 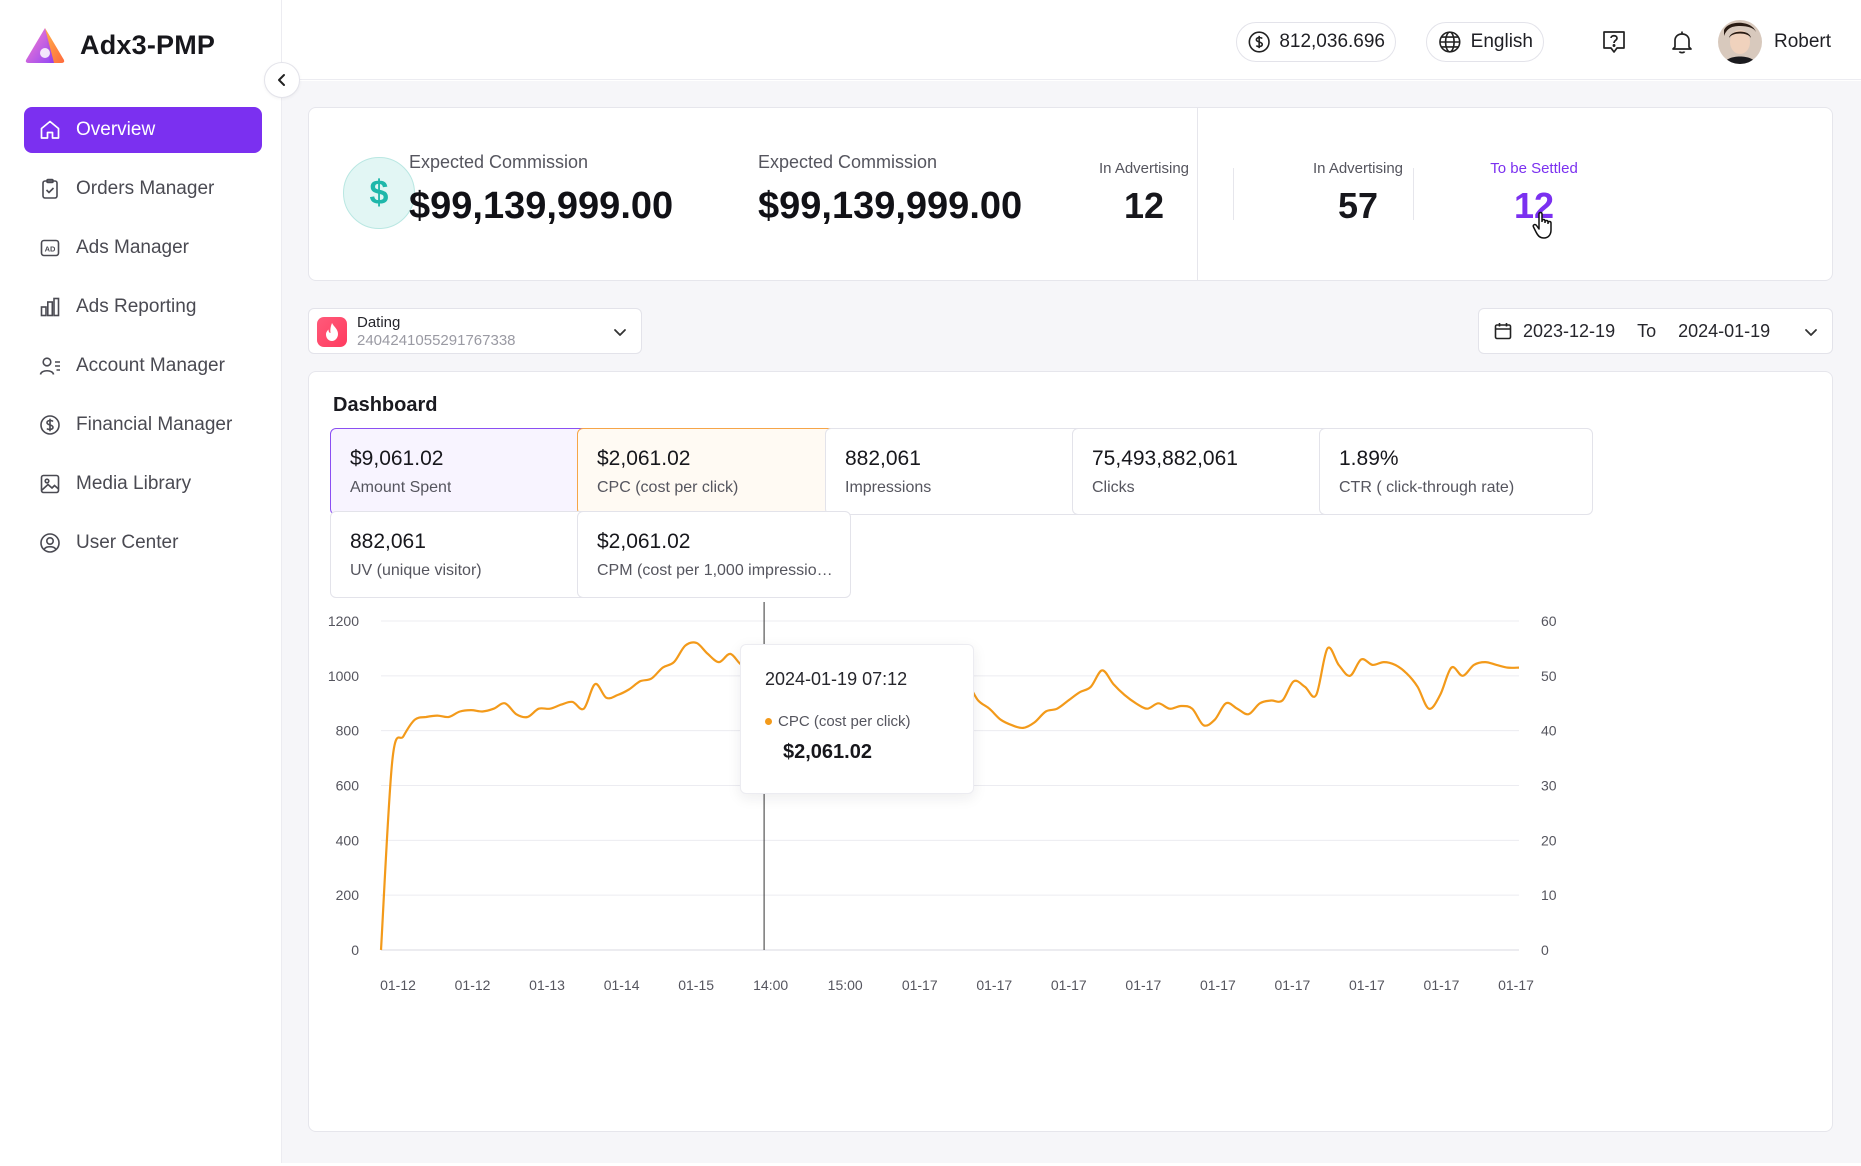 I want to click on y-tick-right: 10, so click(x=1549, y=895).